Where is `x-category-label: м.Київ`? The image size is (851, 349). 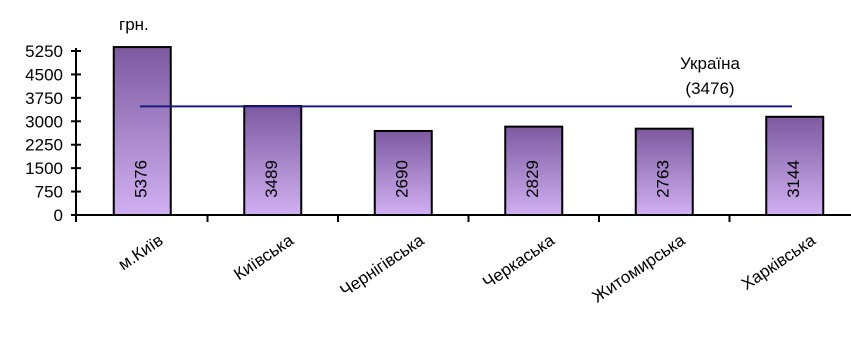 x-category-label: м.Київ is located at coordinates (141, 252).